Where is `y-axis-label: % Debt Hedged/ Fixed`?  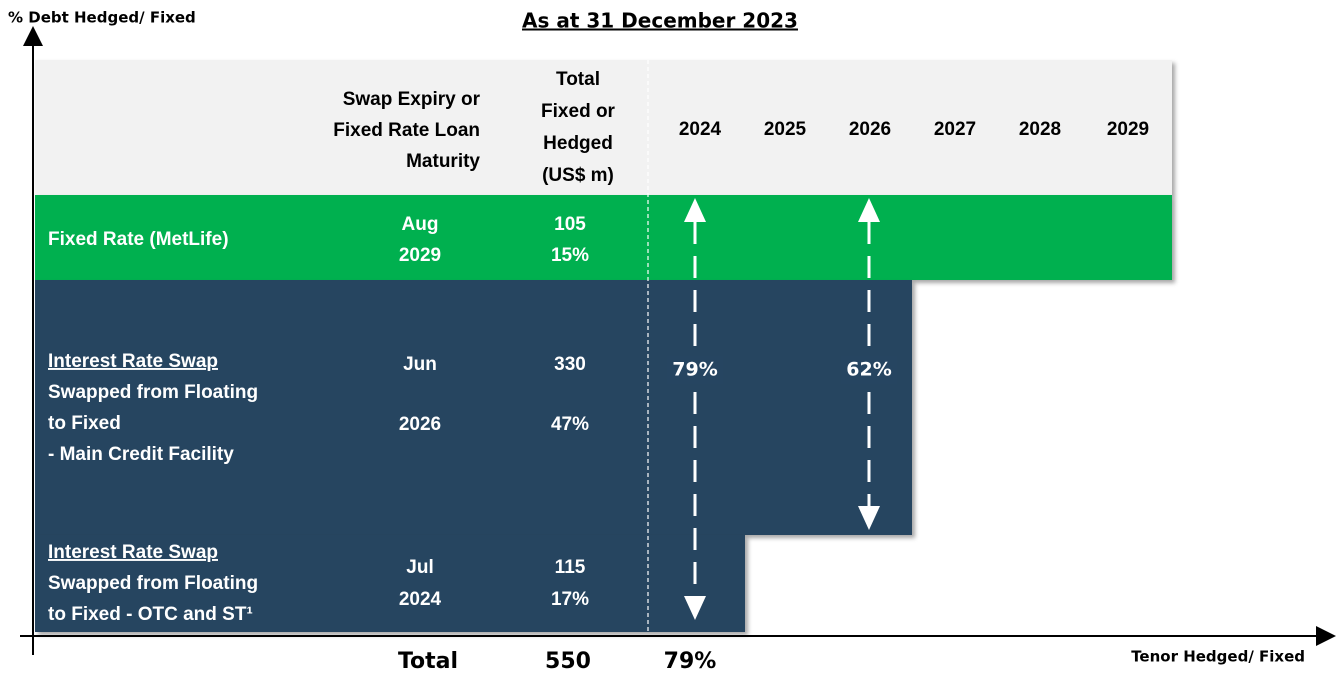
y-axis-label: % Debt Hedged/ Fixed is located at coordinates (102, 18).